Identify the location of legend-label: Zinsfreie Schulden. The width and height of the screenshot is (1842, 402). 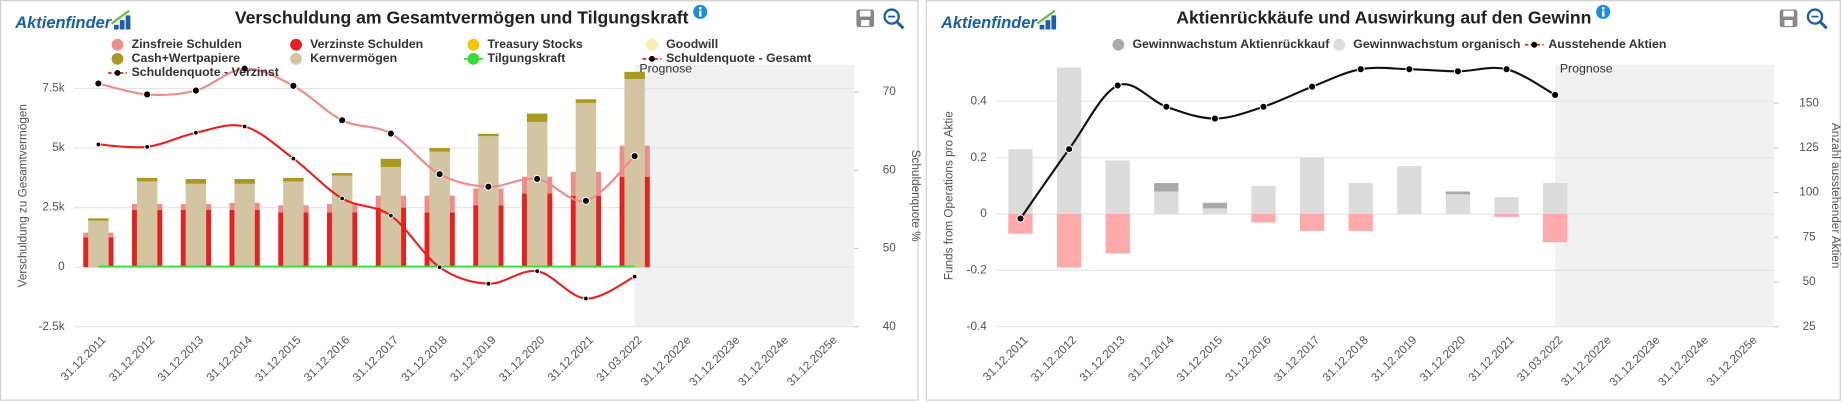
(187, 44).